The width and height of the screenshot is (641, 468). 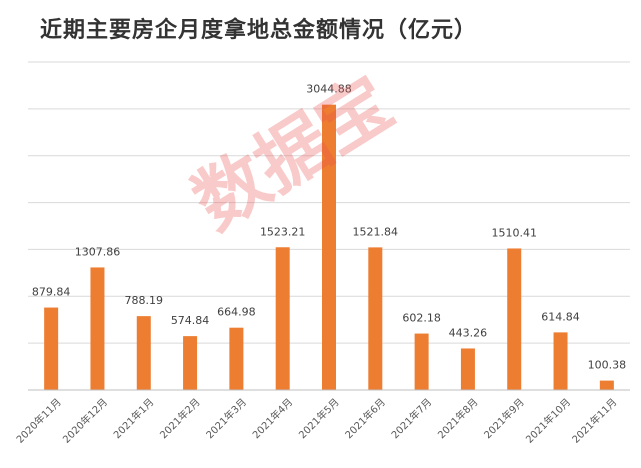 What do you see at coordinates (548, 420) in the screenshot?
I see `x-tick-label: 2021年10月` at bounding box center [548, 420].